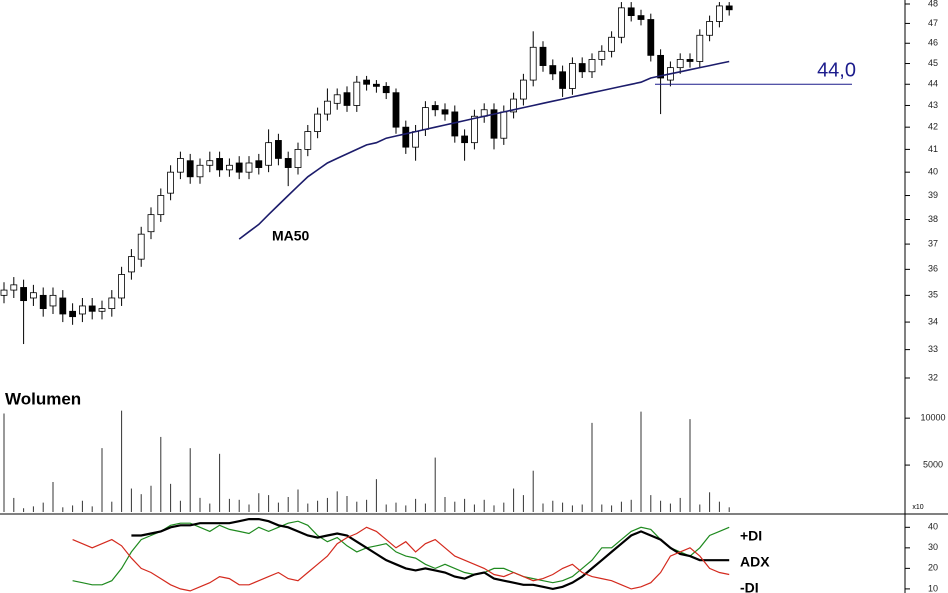 The width and height of the screenshot is (948, 593). I want to click on y-tick-label: 34, so click(933, 321).